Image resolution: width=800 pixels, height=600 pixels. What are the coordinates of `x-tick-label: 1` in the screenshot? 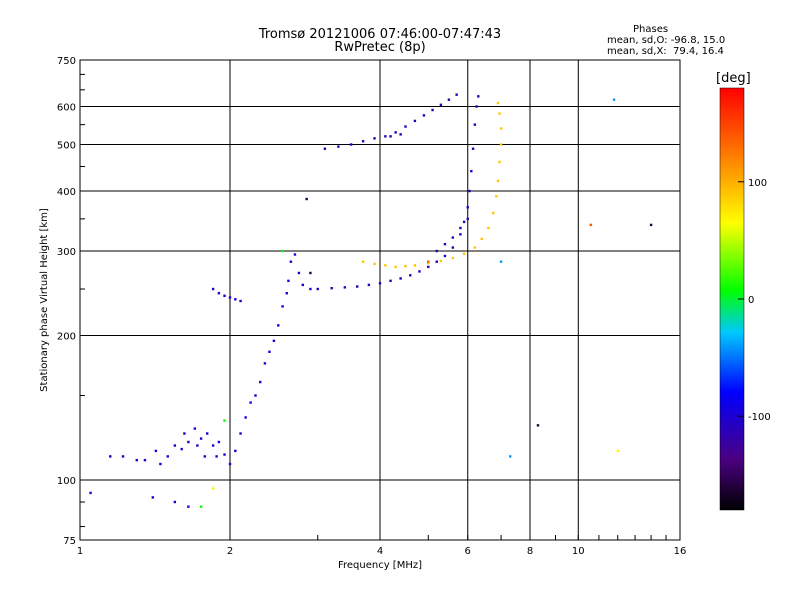 It's located at (80, 551).